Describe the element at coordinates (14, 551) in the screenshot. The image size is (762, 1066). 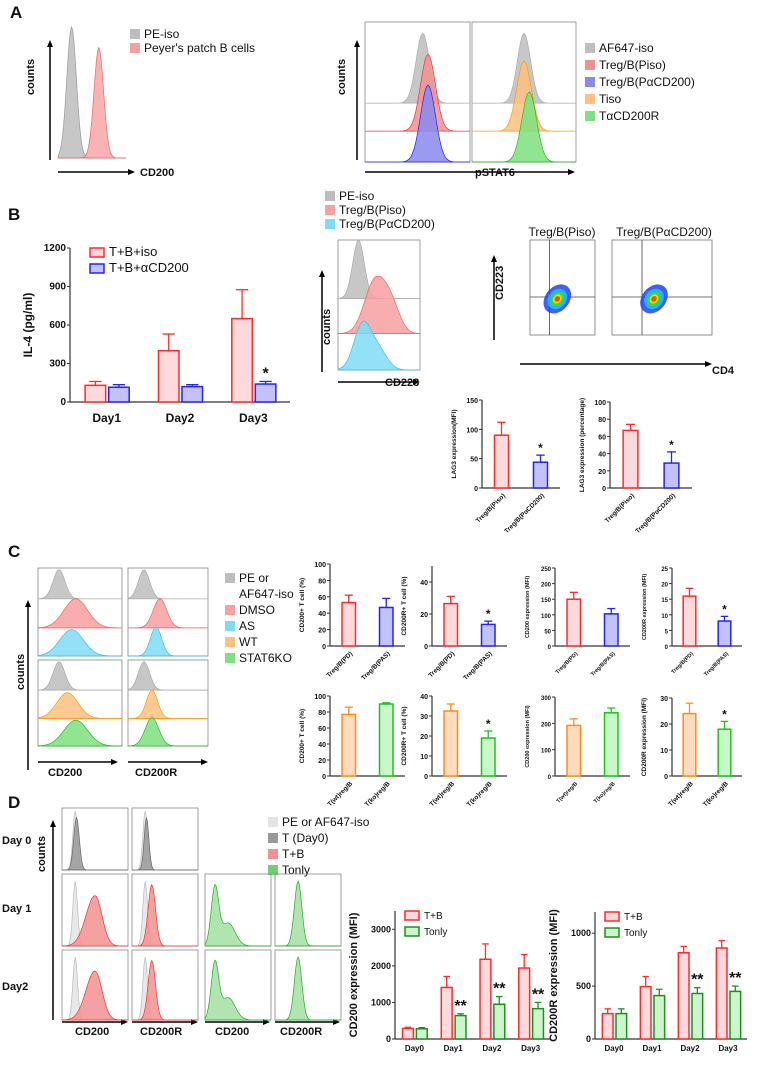
I see `panel-label-c: C` at that location.